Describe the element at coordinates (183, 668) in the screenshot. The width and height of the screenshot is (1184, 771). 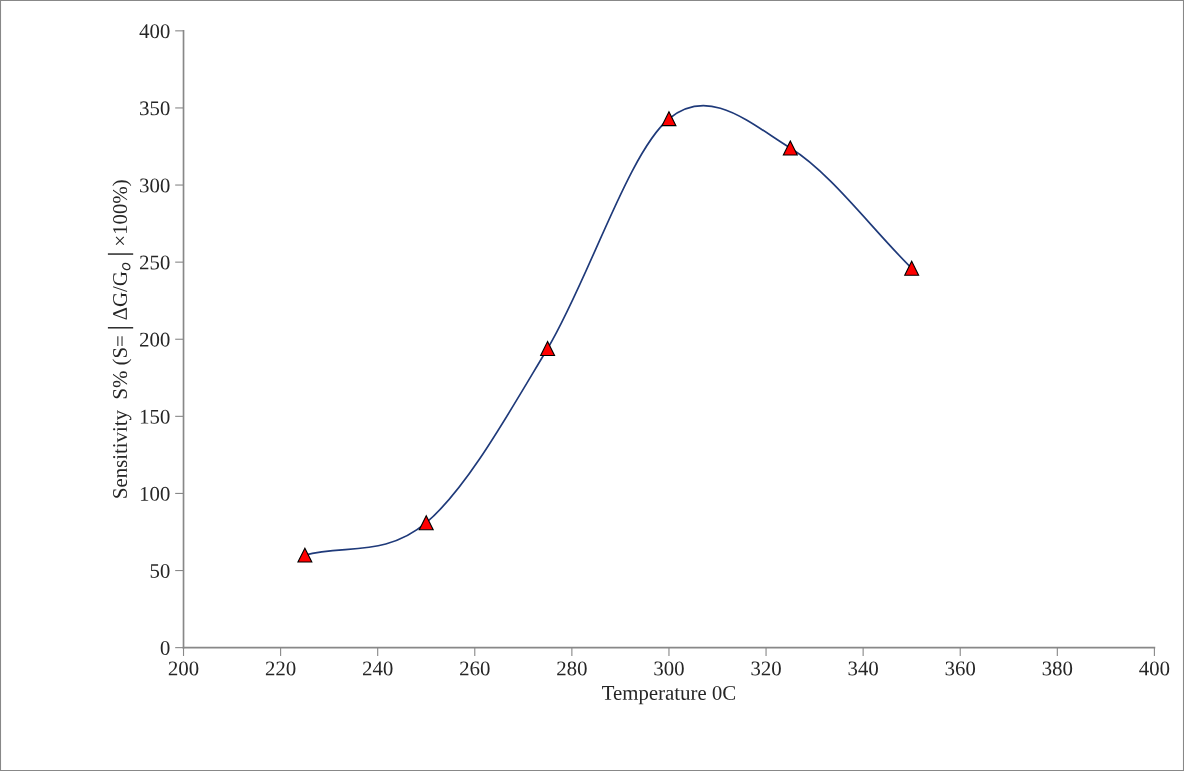
I see `x-tick-label: 200` at that location.